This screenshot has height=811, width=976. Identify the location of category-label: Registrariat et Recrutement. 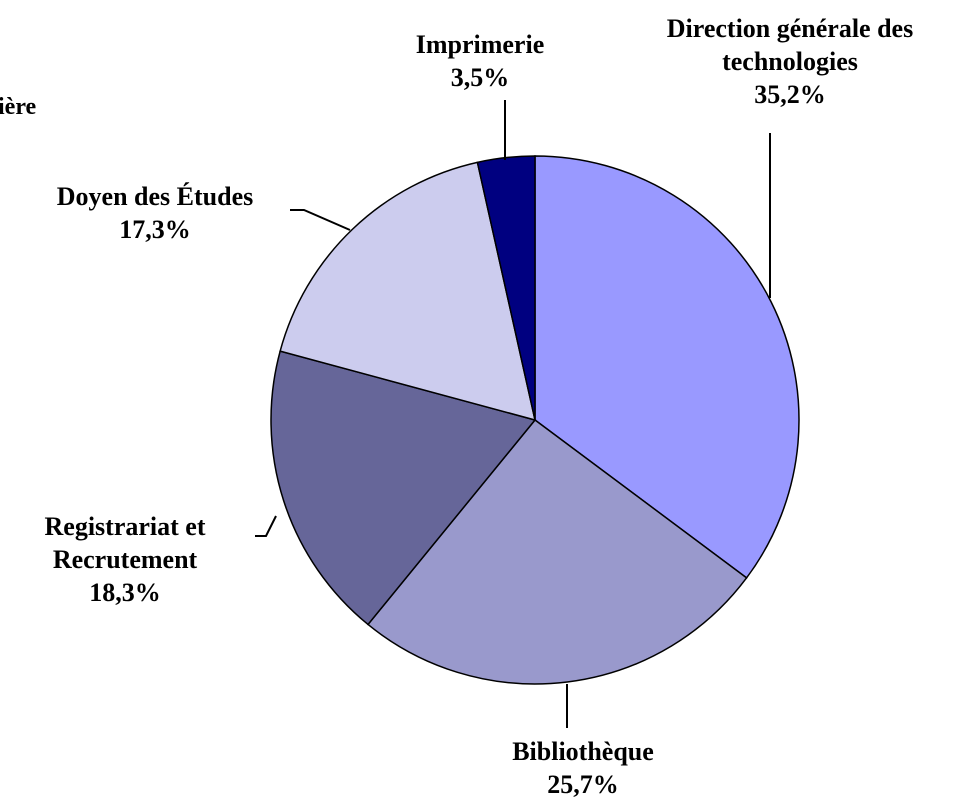
(125, 543).